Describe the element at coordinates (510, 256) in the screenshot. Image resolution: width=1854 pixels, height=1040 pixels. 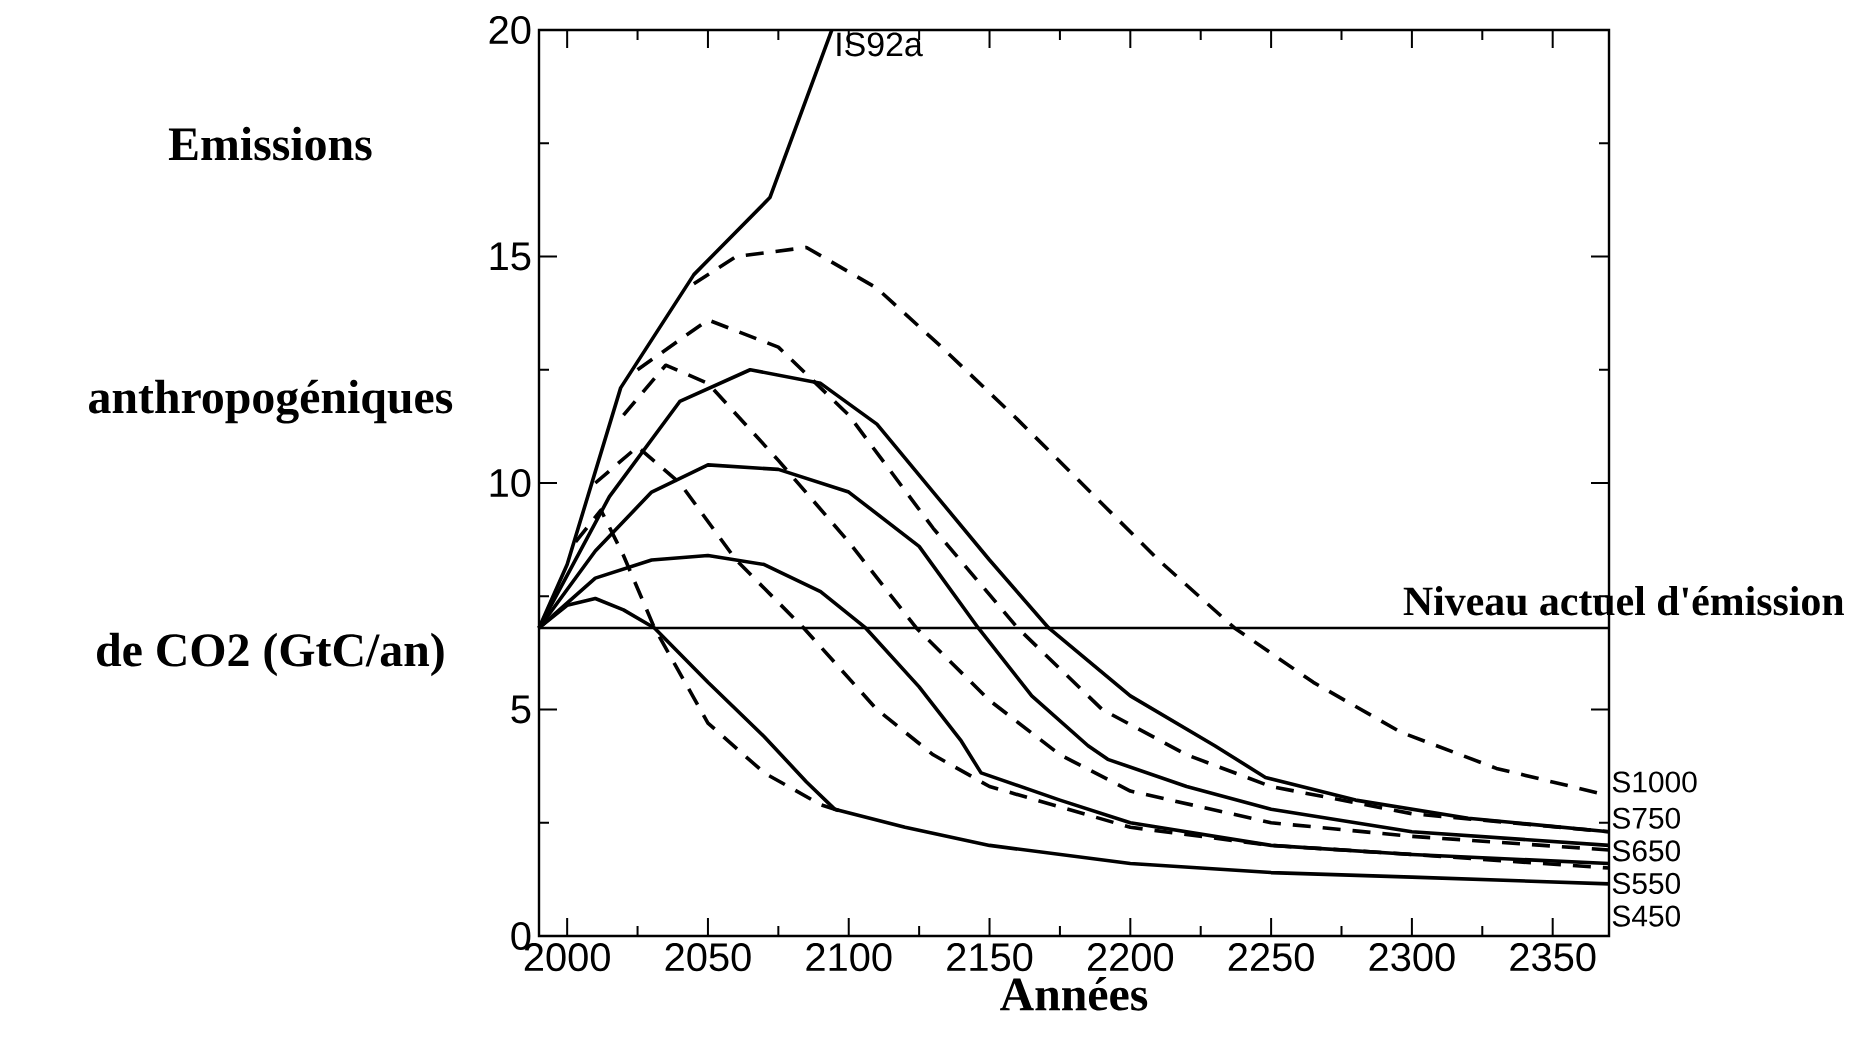
I see `y-tick-label: 15` at that location.